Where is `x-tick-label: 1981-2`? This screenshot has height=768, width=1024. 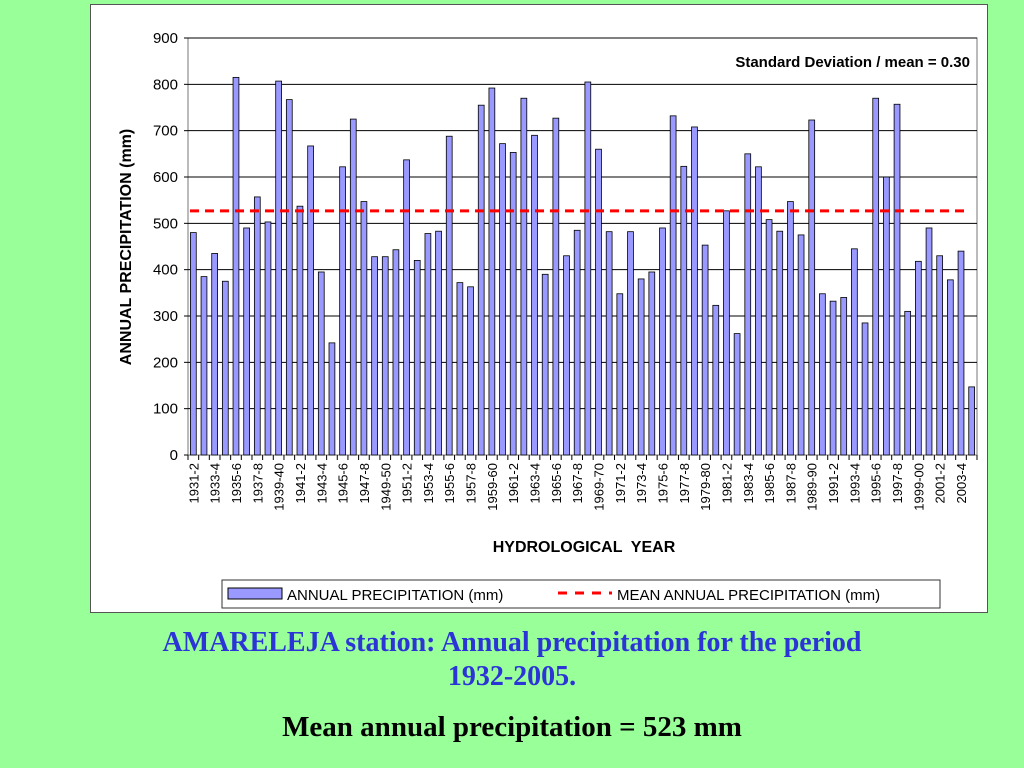 x-tick-label: 1981-2 is located at coordinates (726, 483).